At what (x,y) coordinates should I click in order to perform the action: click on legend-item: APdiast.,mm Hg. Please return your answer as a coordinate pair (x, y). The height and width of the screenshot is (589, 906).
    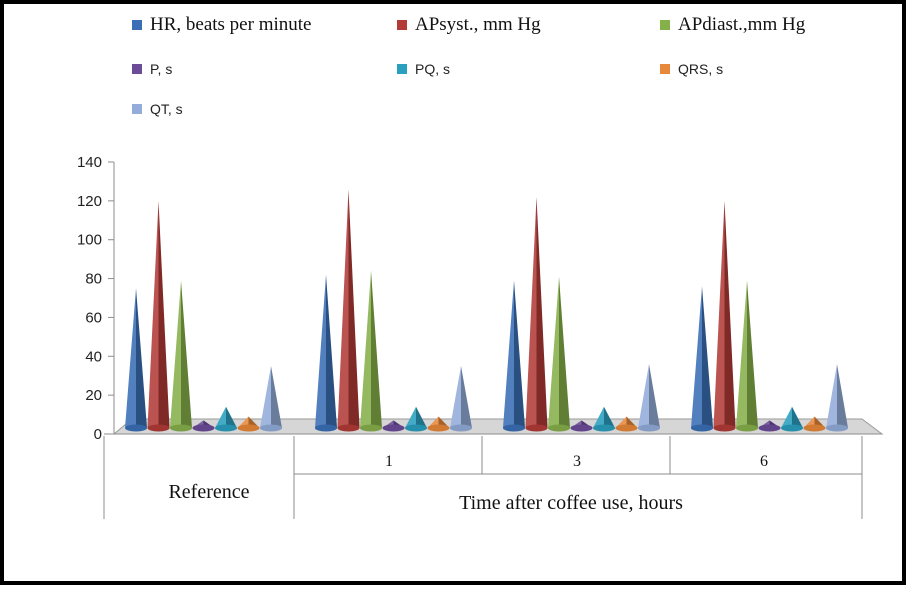
    Looking at the image, I should click on (733, 24).